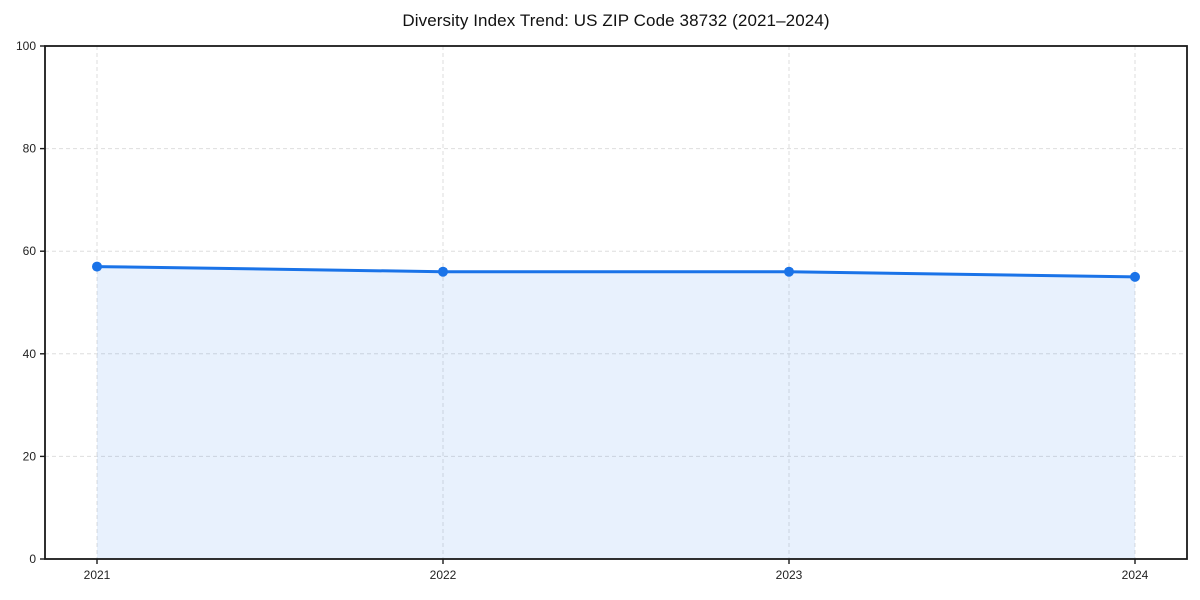 The height and width of the screenshot is (600, 1200). Describe the element at coordinates (443, 575) in the screenshot. I see `x-tick-label: 2022` at that location.